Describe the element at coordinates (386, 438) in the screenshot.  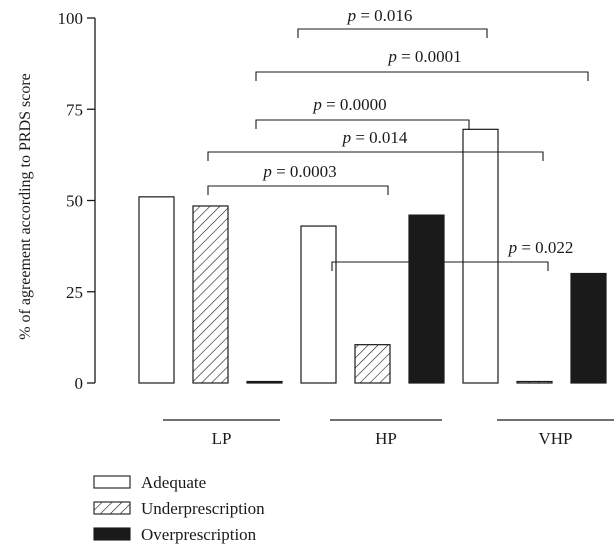
I see `group-label-hp: HP` at that location.